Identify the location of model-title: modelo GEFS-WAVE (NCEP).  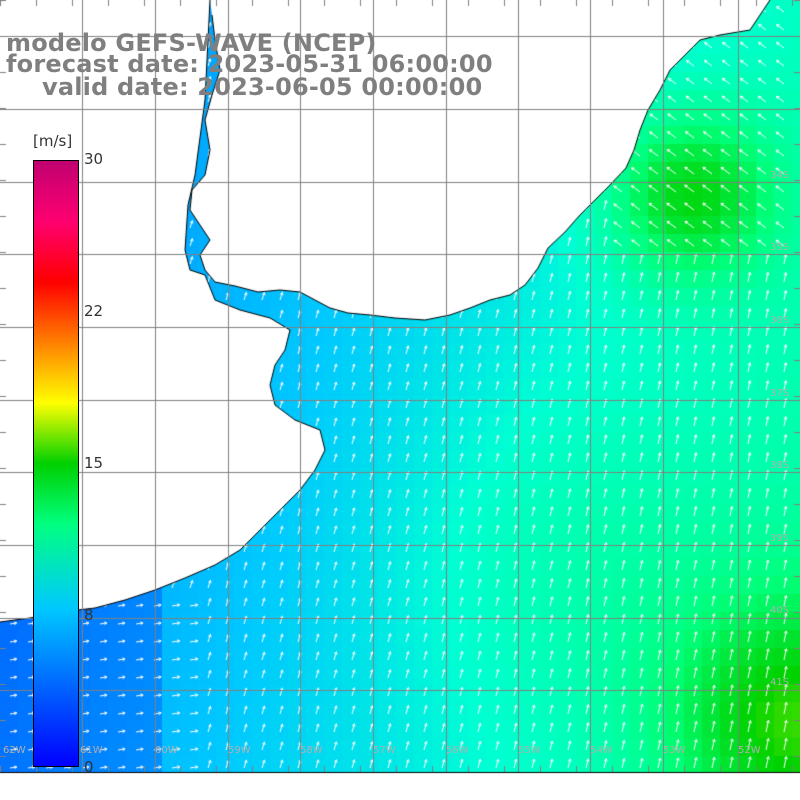
(191, 43).